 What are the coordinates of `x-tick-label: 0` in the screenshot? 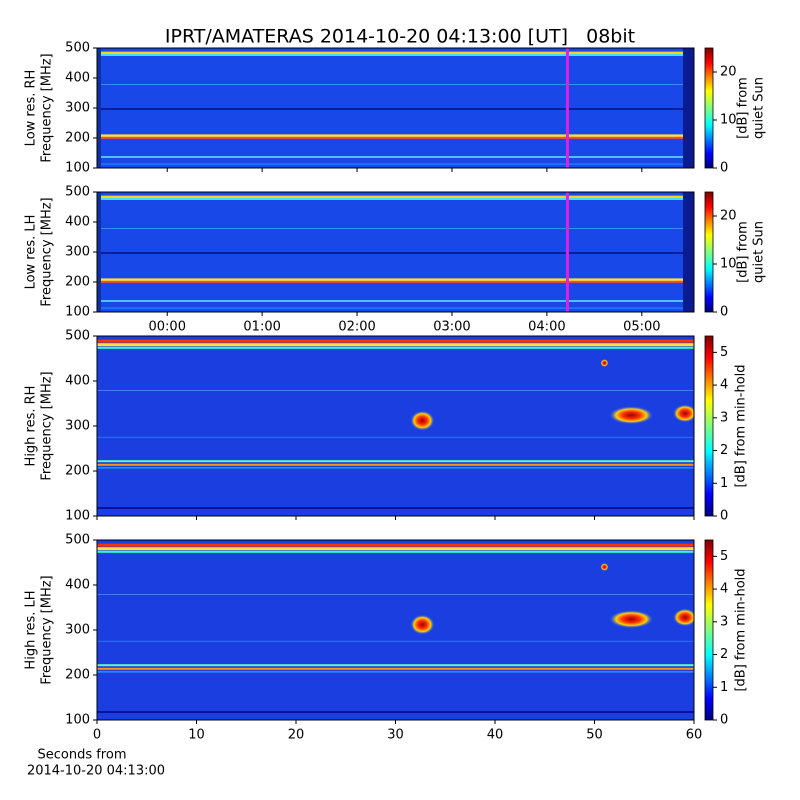 It's located at (97, 735).